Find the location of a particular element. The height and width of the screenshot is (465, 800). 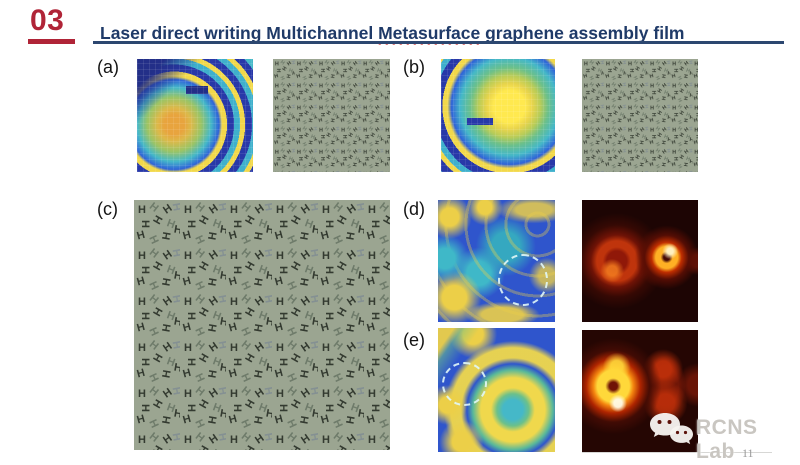

dashed-circle-annotation-d is located at coordinates (523, 280).